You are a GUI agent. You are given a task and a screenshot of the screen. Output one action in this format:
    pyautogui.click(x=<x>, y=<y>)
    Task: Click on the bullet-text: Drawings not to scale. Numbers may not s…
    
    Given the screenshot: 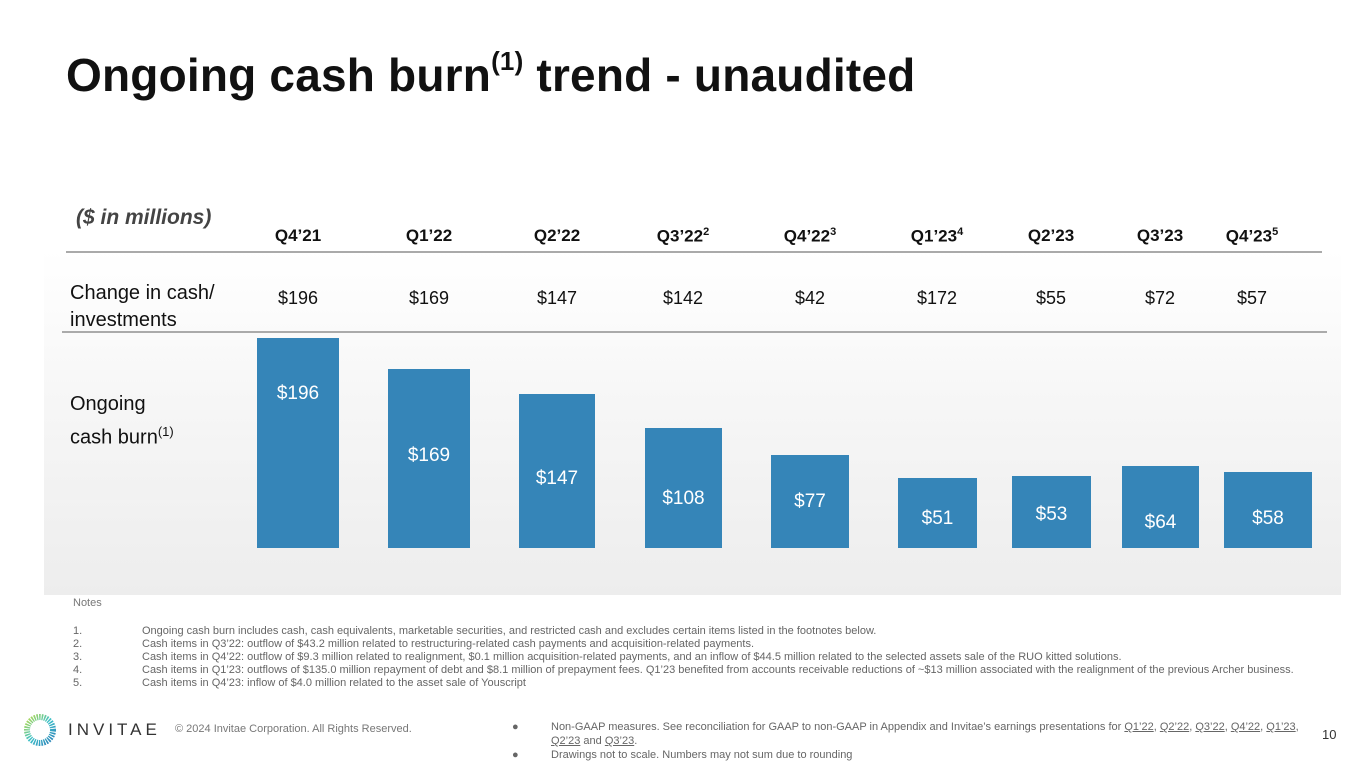 What is the action you would take?
    pyautogui.click(x=702, y=755)
    